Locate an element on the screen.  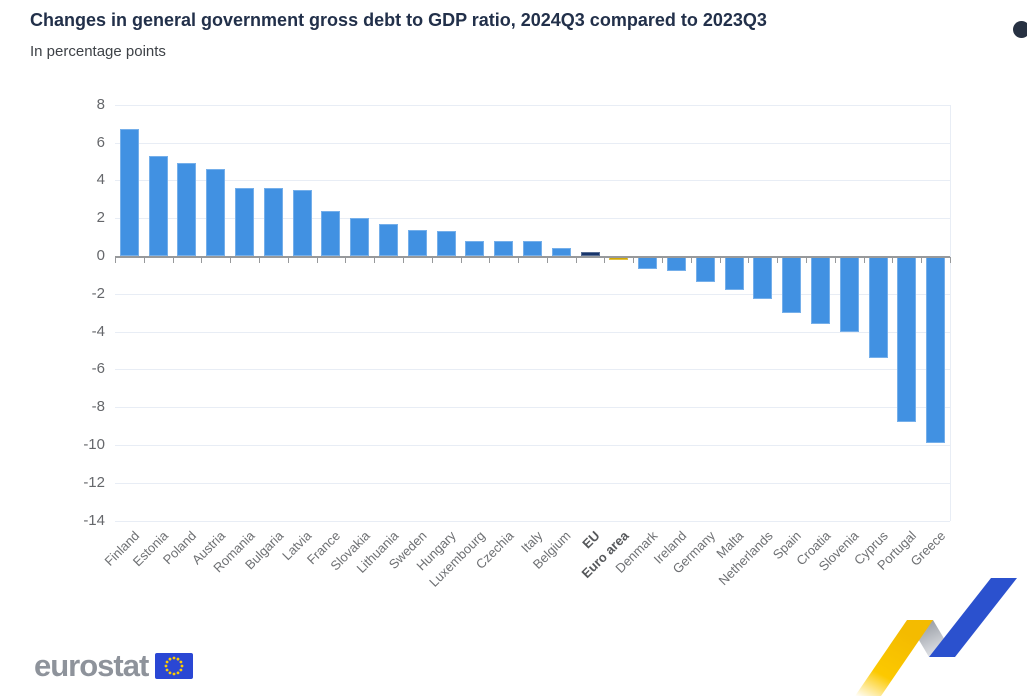
y-axis-tick-label: -8 is located at coordinates (98, 407).